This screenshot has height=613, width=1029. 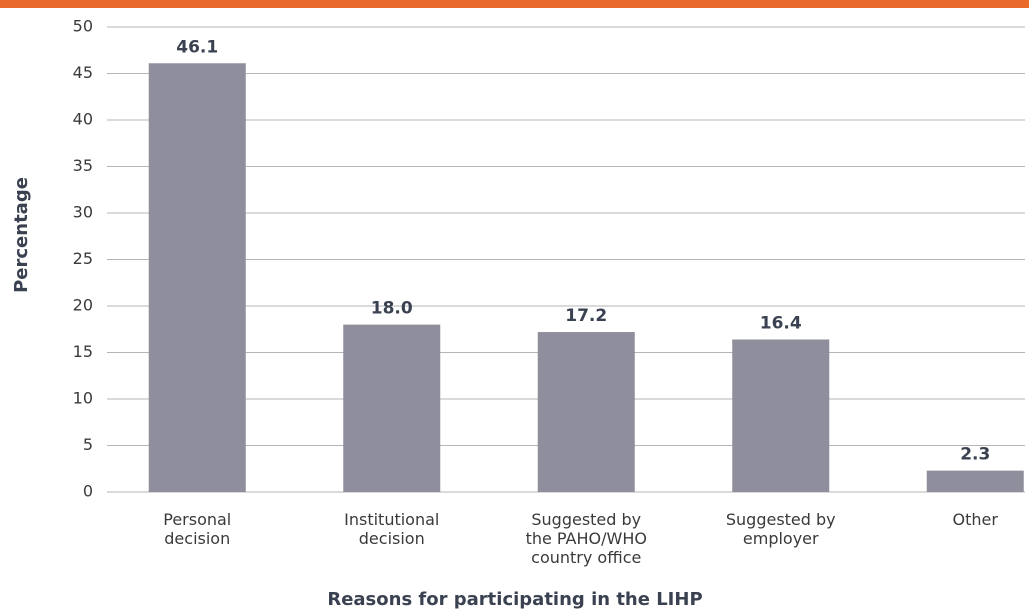 I want to click on y-tick-label: 35, so click(x=83, y=165).